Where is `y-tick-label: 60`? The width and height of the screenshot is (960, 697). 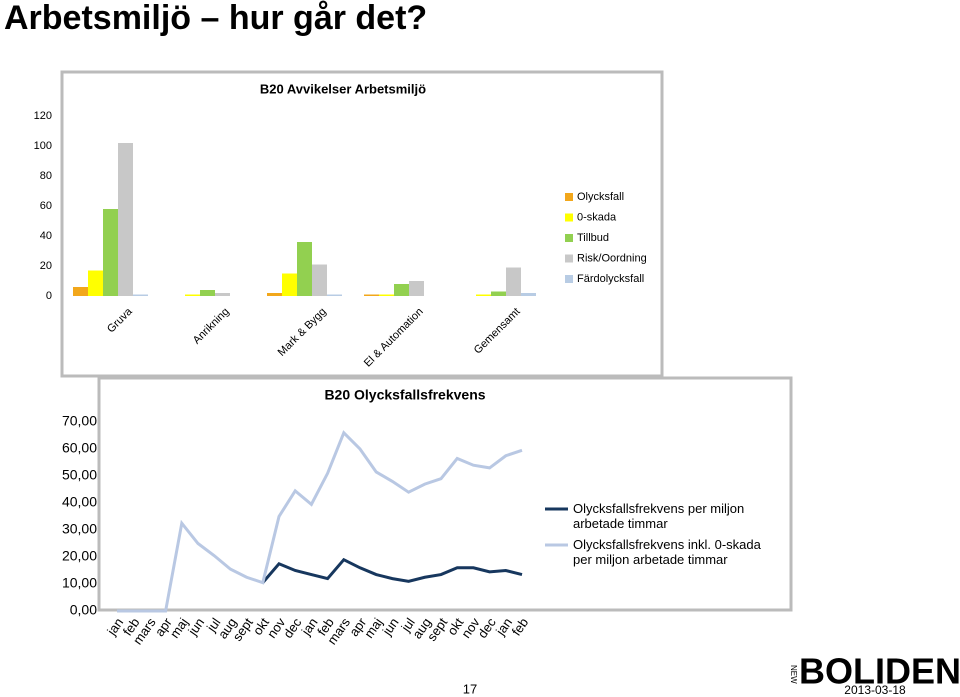 y-tick-label: 60 is located at coordinates (46, 206).